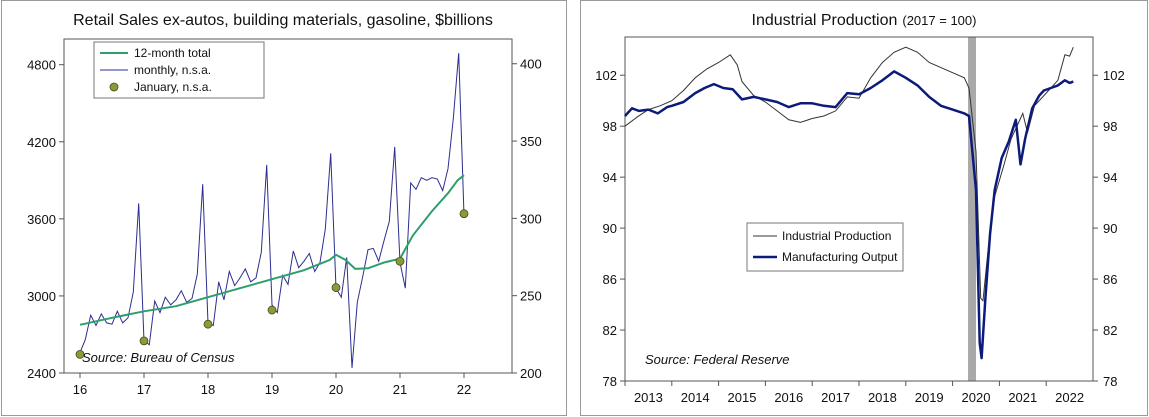 The height and width of the screenshot is (417, 1149). Describe the element at coordinates (788, 397) in the screenshot. I see `x-tick-label: 2016` at that location.